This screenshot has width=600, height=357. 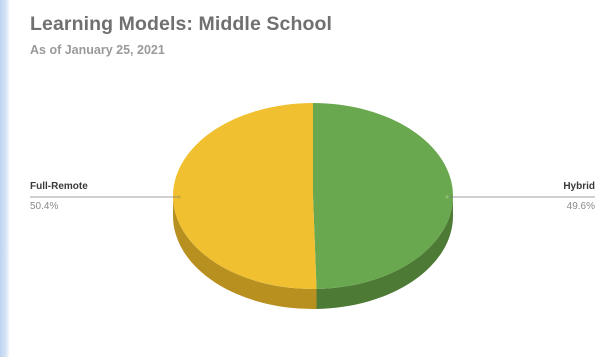 What do you see at coordinates (5, 178) in the screenshot?
I see `left-accent-strip` at bounding box center [5, 178].